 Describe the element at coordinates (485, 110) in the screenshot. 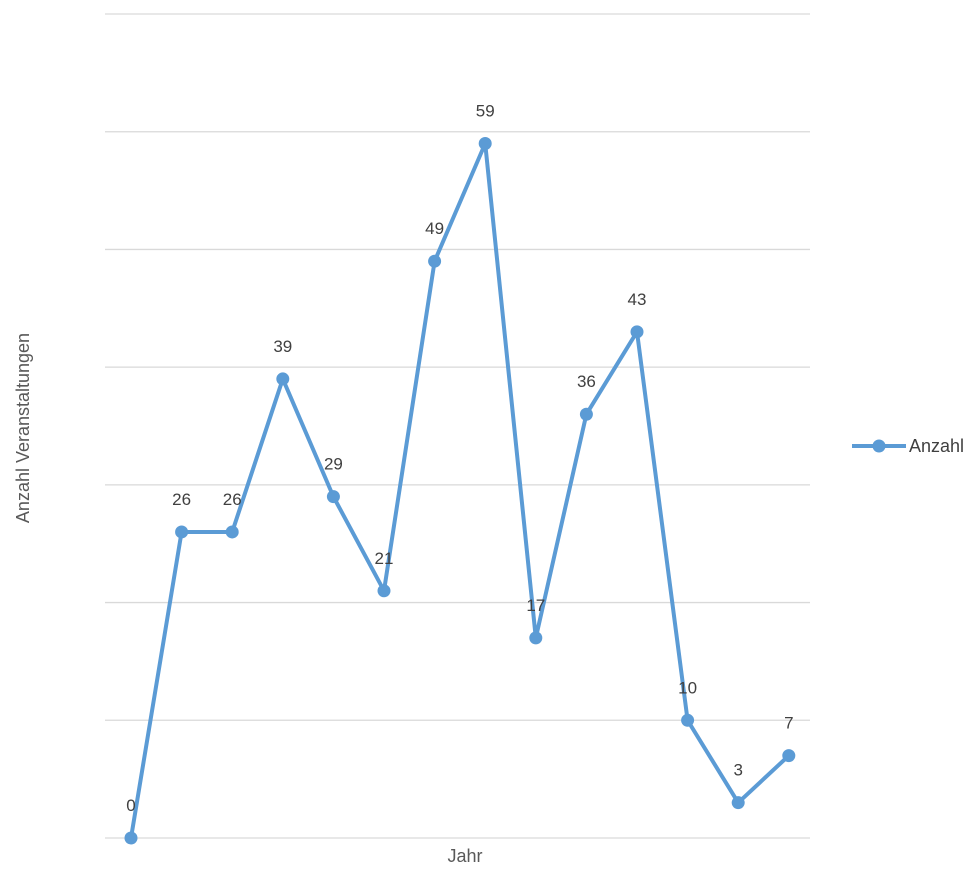

I see `data-label: 59` at that location.